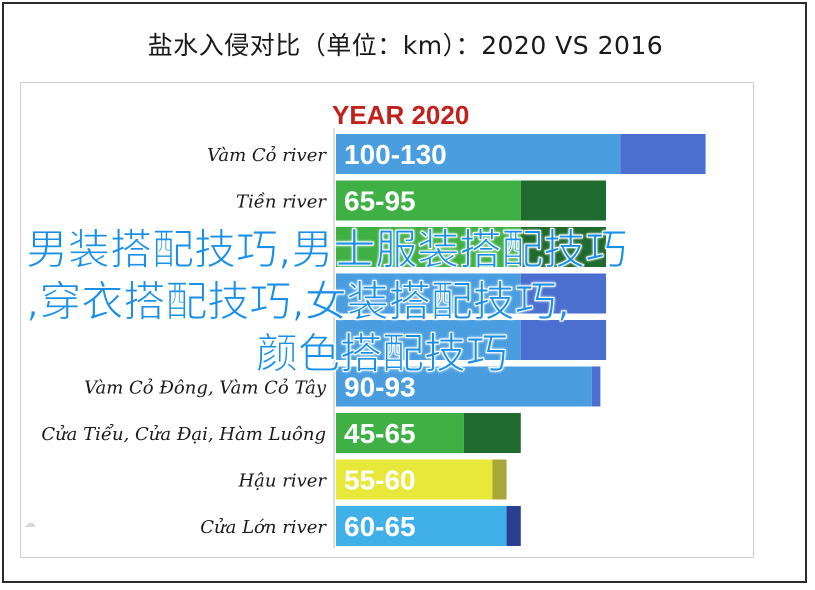  Describe the element at coordinates (380, 387) in the screenshot. I see `data-label-5: 90-93` at that location.